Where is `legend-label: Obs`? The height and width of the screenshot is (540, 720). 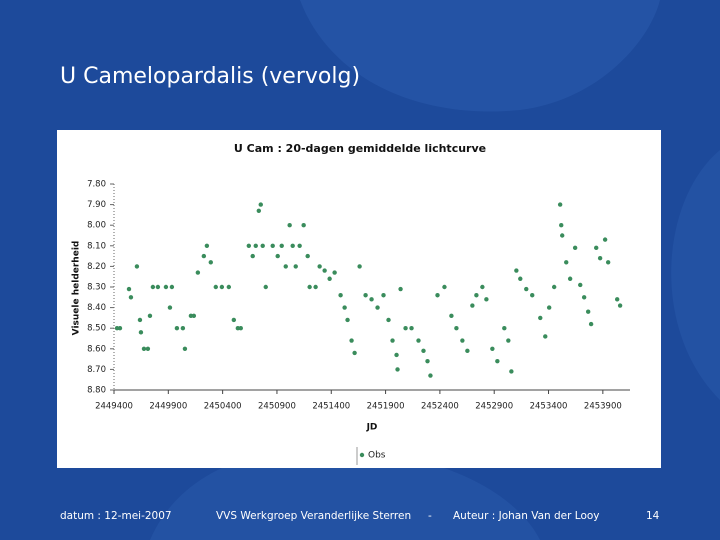
legend-label: Obs is located at coordinates (377, 456).